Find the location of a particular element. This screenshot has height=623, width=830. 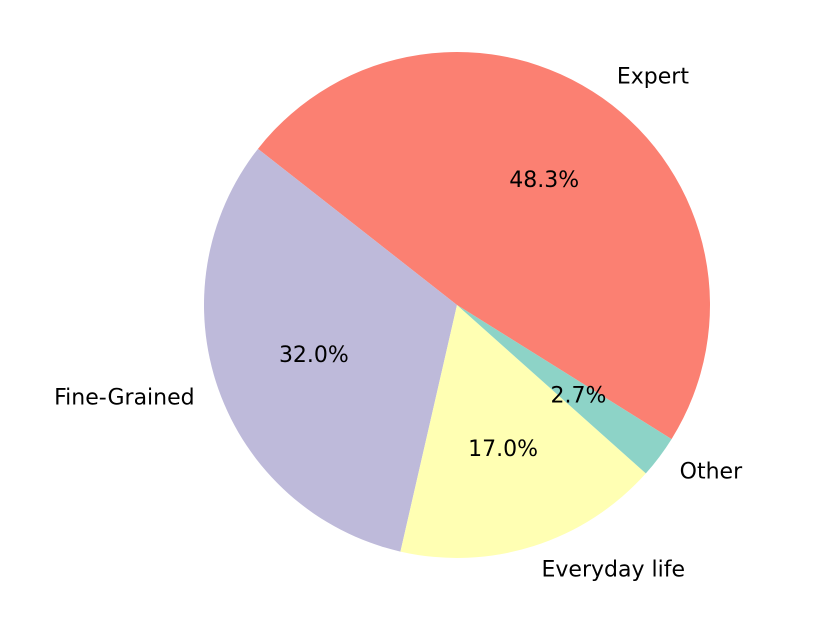

slice-other is located at coordinates (564, 389).